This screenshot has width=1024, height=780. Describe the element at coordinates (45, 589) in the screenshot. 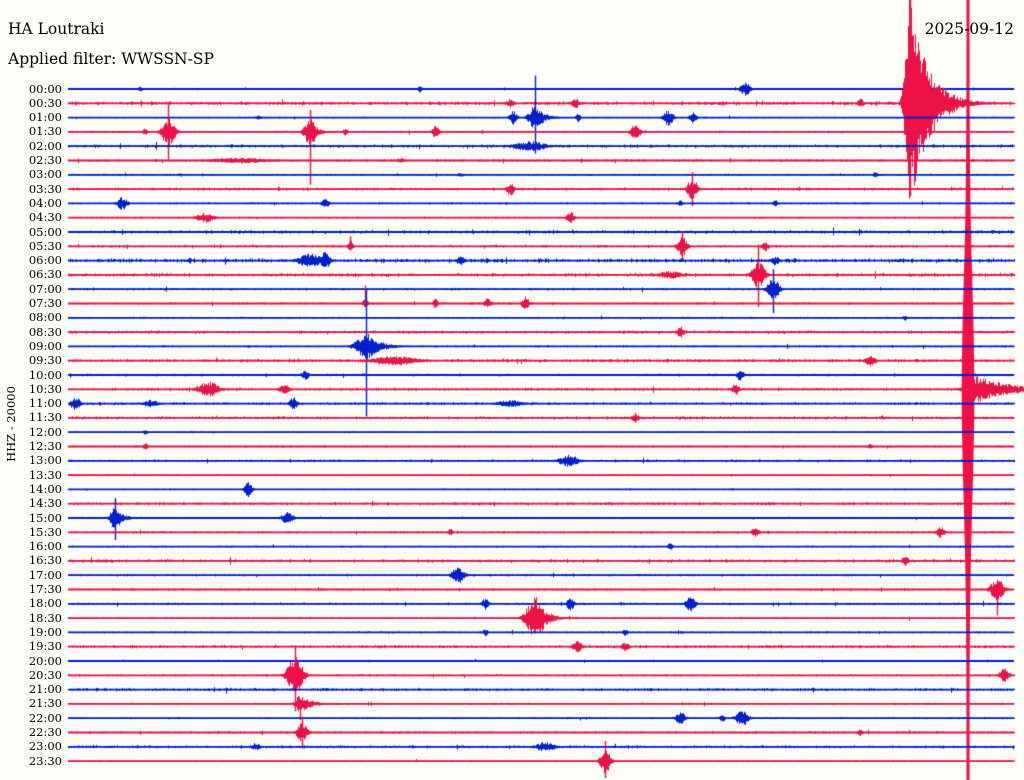

I see `time-label: 17:30` at that location.